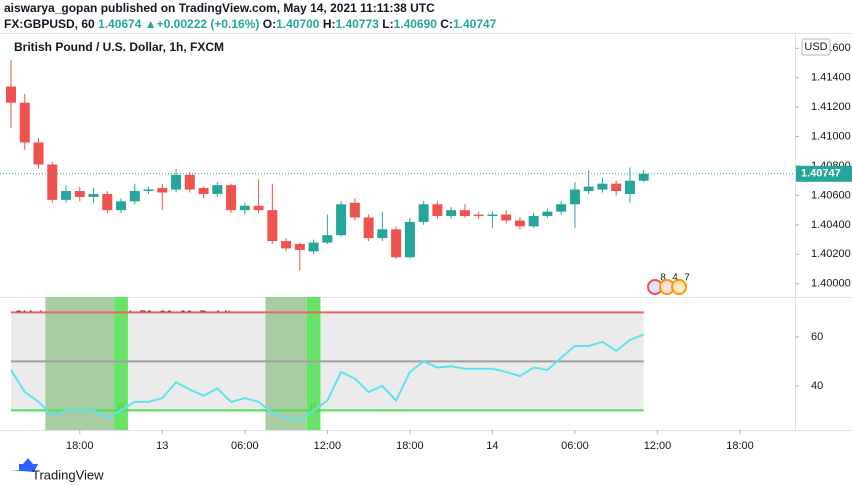  What do you see at coordinates (687, 278) in the screenshot?
I see `event-count: 7` at bounding box center [687, 278].